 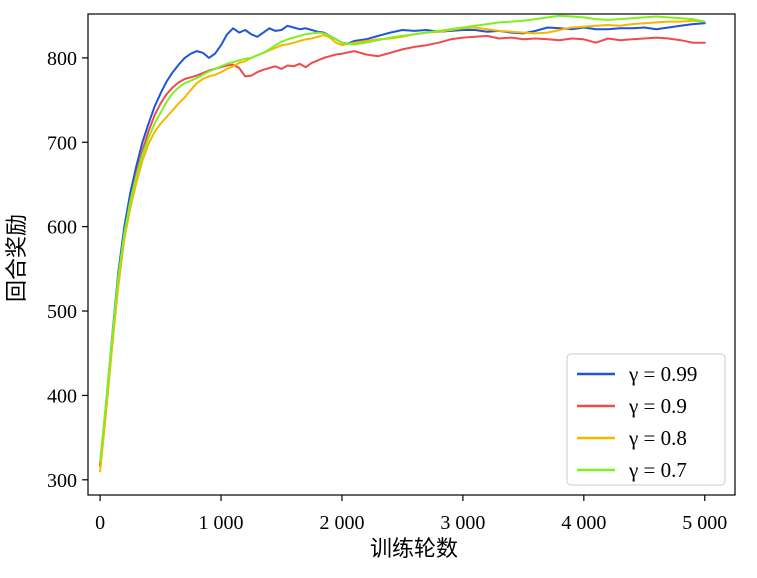 What do you see at coordinates (657, 438) in the screenshot?
I see `legend-label-2: γ = 0.8` at bounding box center [657, 438].